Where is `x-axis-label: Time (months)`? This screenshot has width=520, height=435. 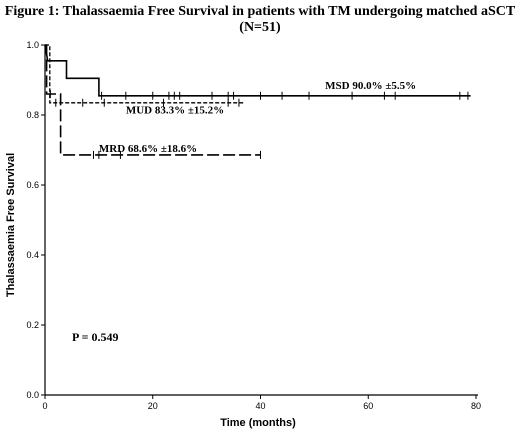 x-axis-label: Time (months) is located at coordinates (258, 423).